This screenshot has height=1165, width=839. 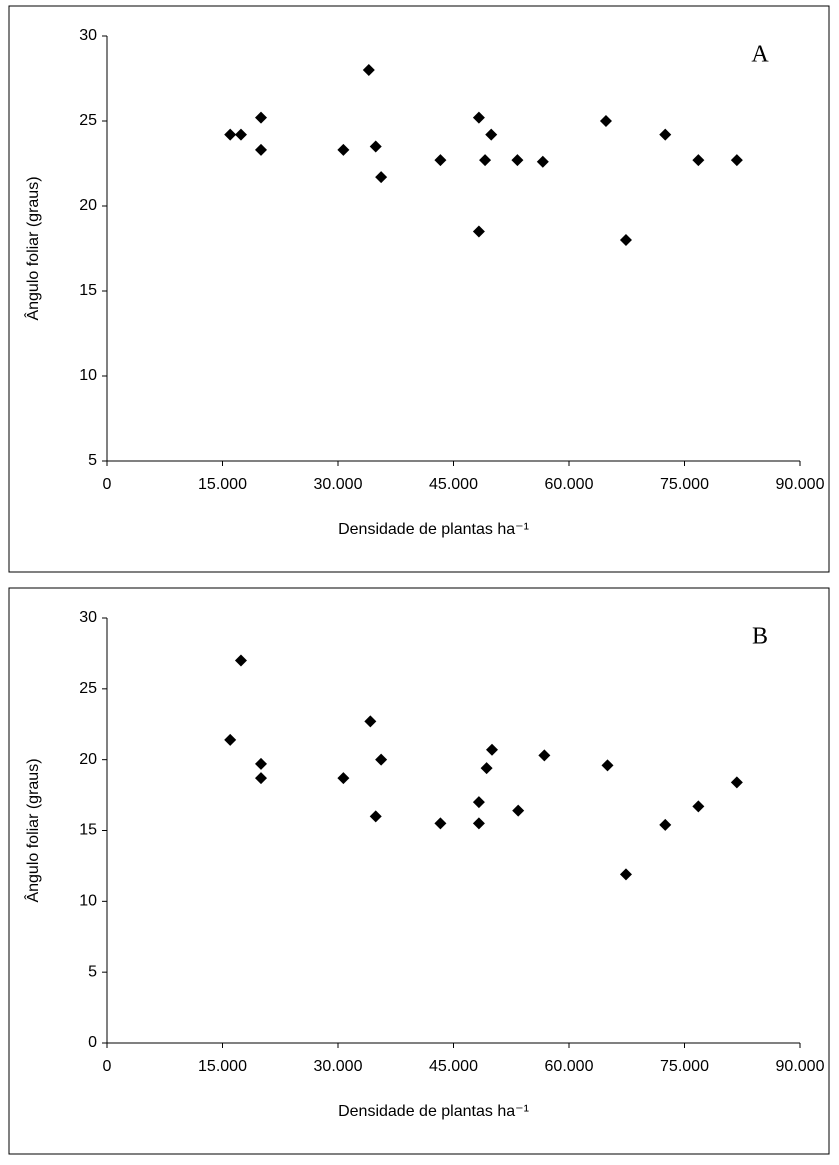 What do you see at coordinates (760, 637) in the screenshot?
I see `panel-title: B` at bounding box center [760, 637].